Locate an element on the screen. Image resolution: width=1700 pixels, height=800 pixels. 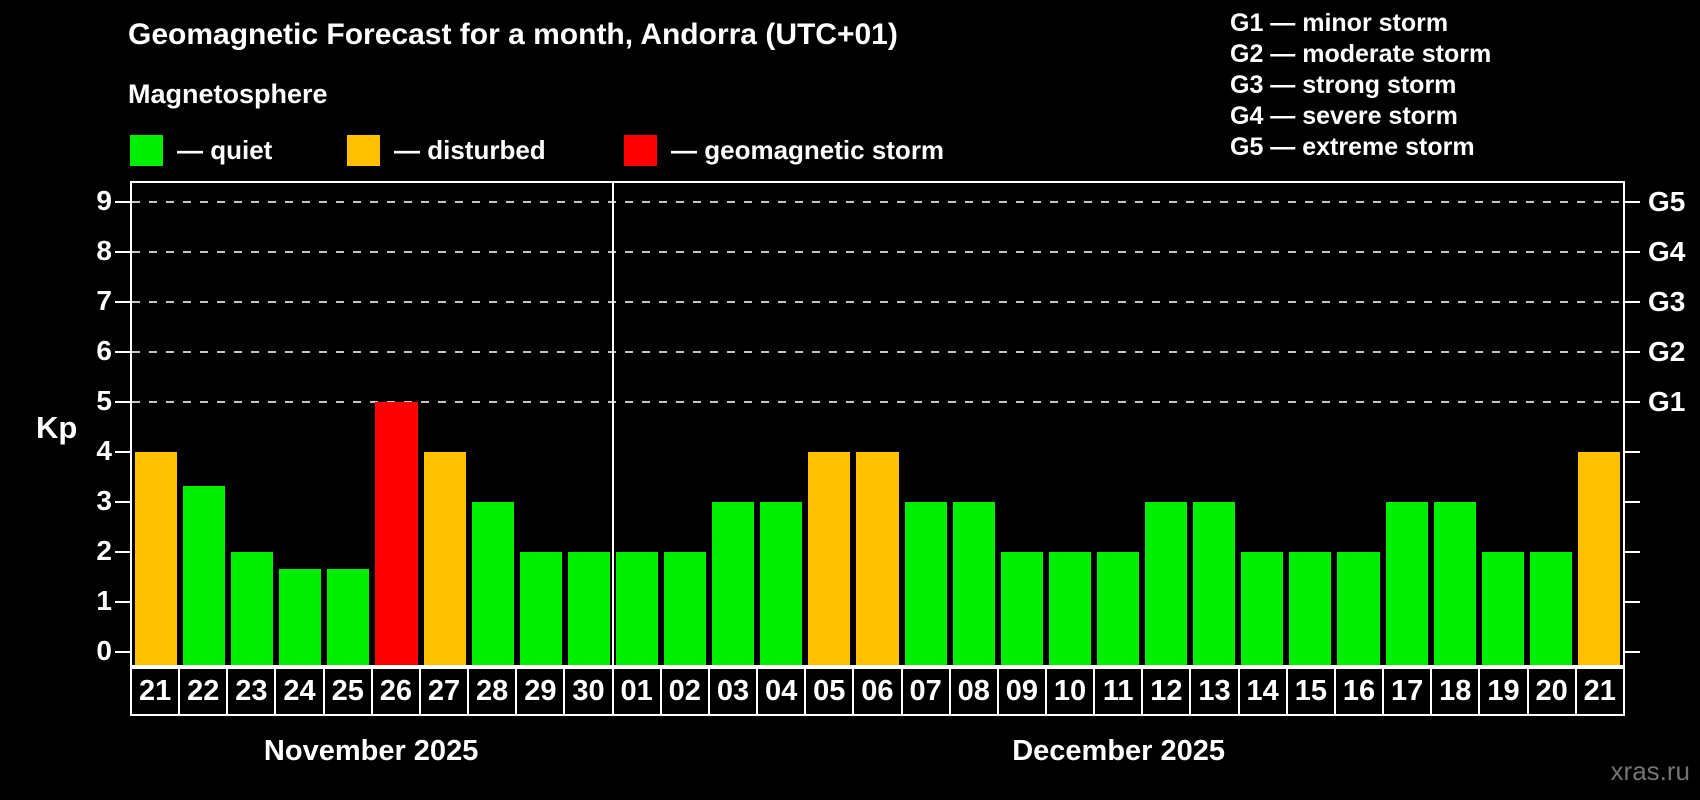
kp-bar-day-29-nov is located at coordinates (540, 608).